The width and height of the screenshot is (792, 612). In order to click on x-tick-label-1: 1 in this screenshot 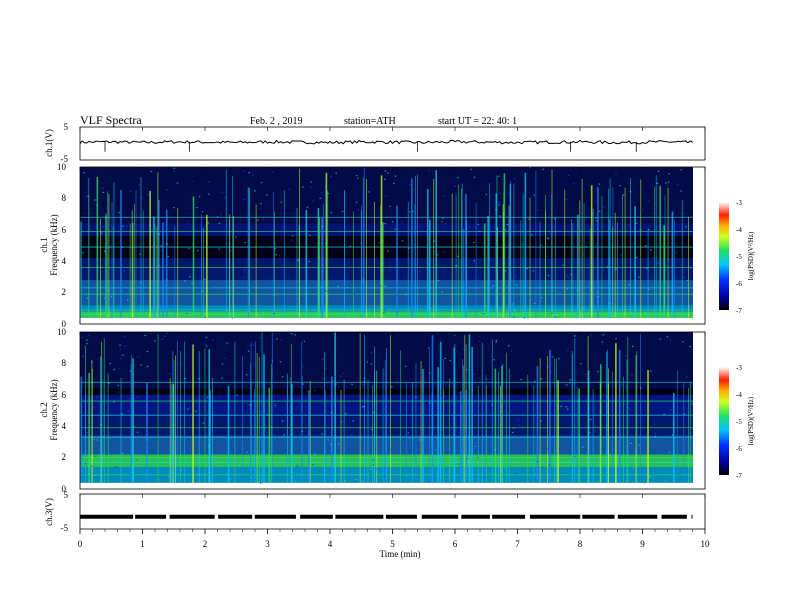, I will do `click(142, 544)`.